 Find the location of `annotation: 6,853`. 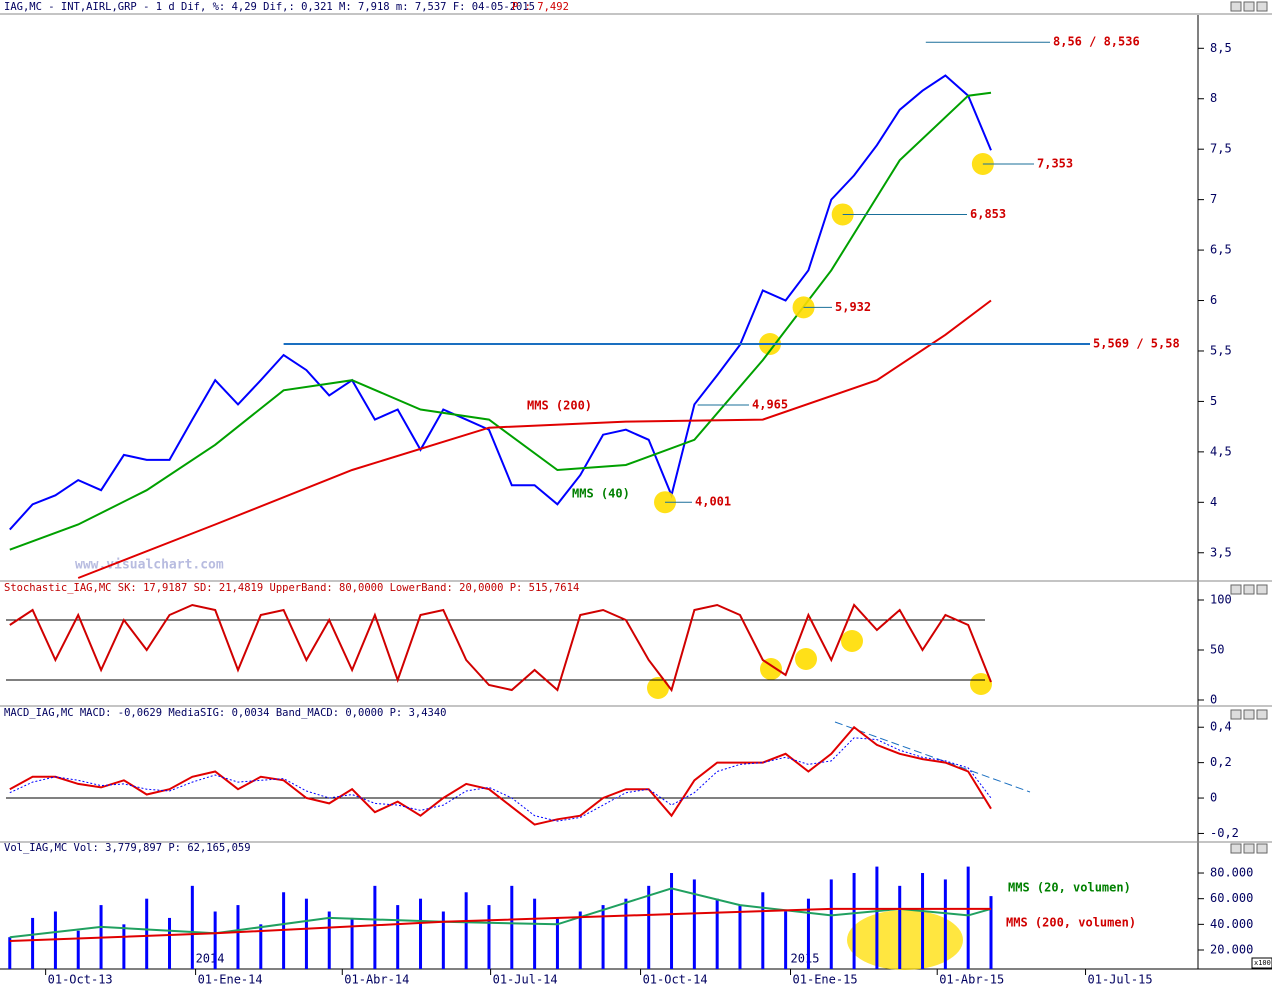

annotation: 6,853 is located at coordinates (988, 214).